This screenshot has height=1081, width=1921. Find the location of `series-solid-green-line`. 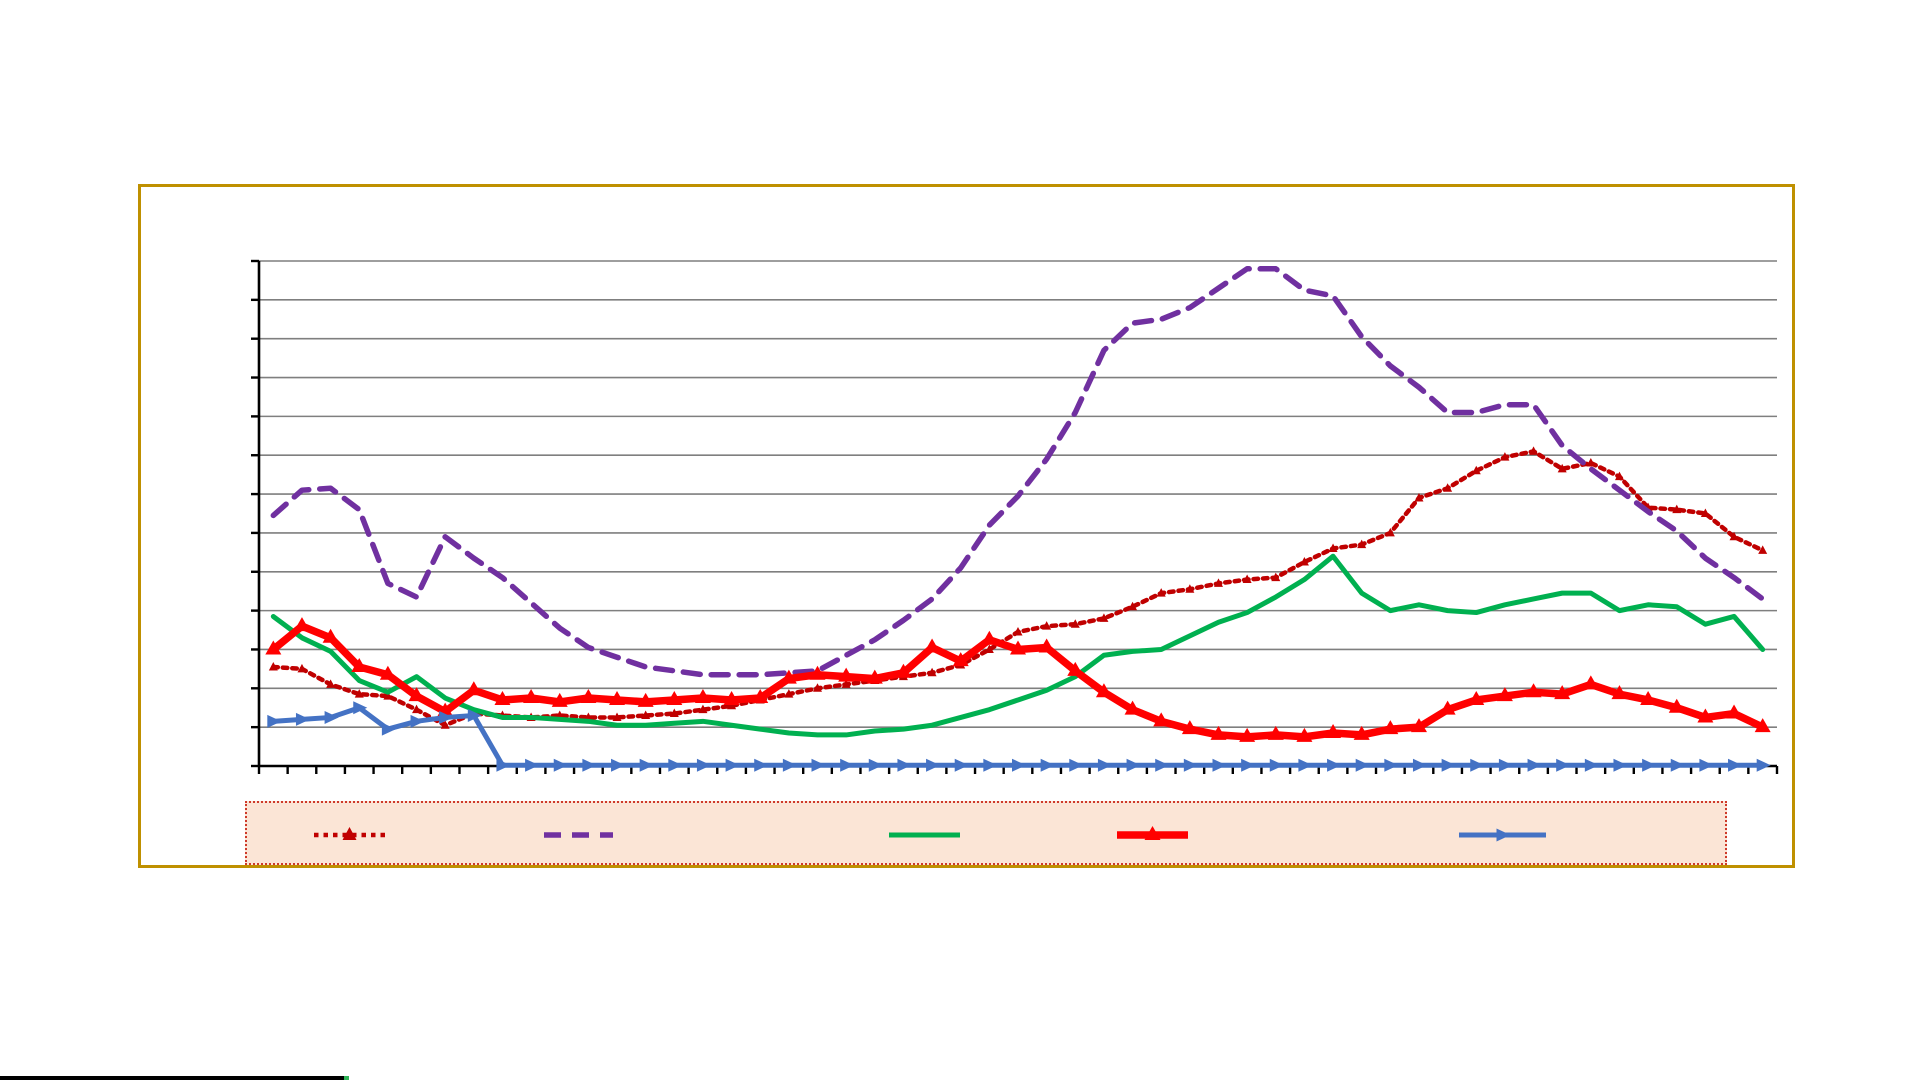

series-solid-green-line is located at coordinates (1018, 645).